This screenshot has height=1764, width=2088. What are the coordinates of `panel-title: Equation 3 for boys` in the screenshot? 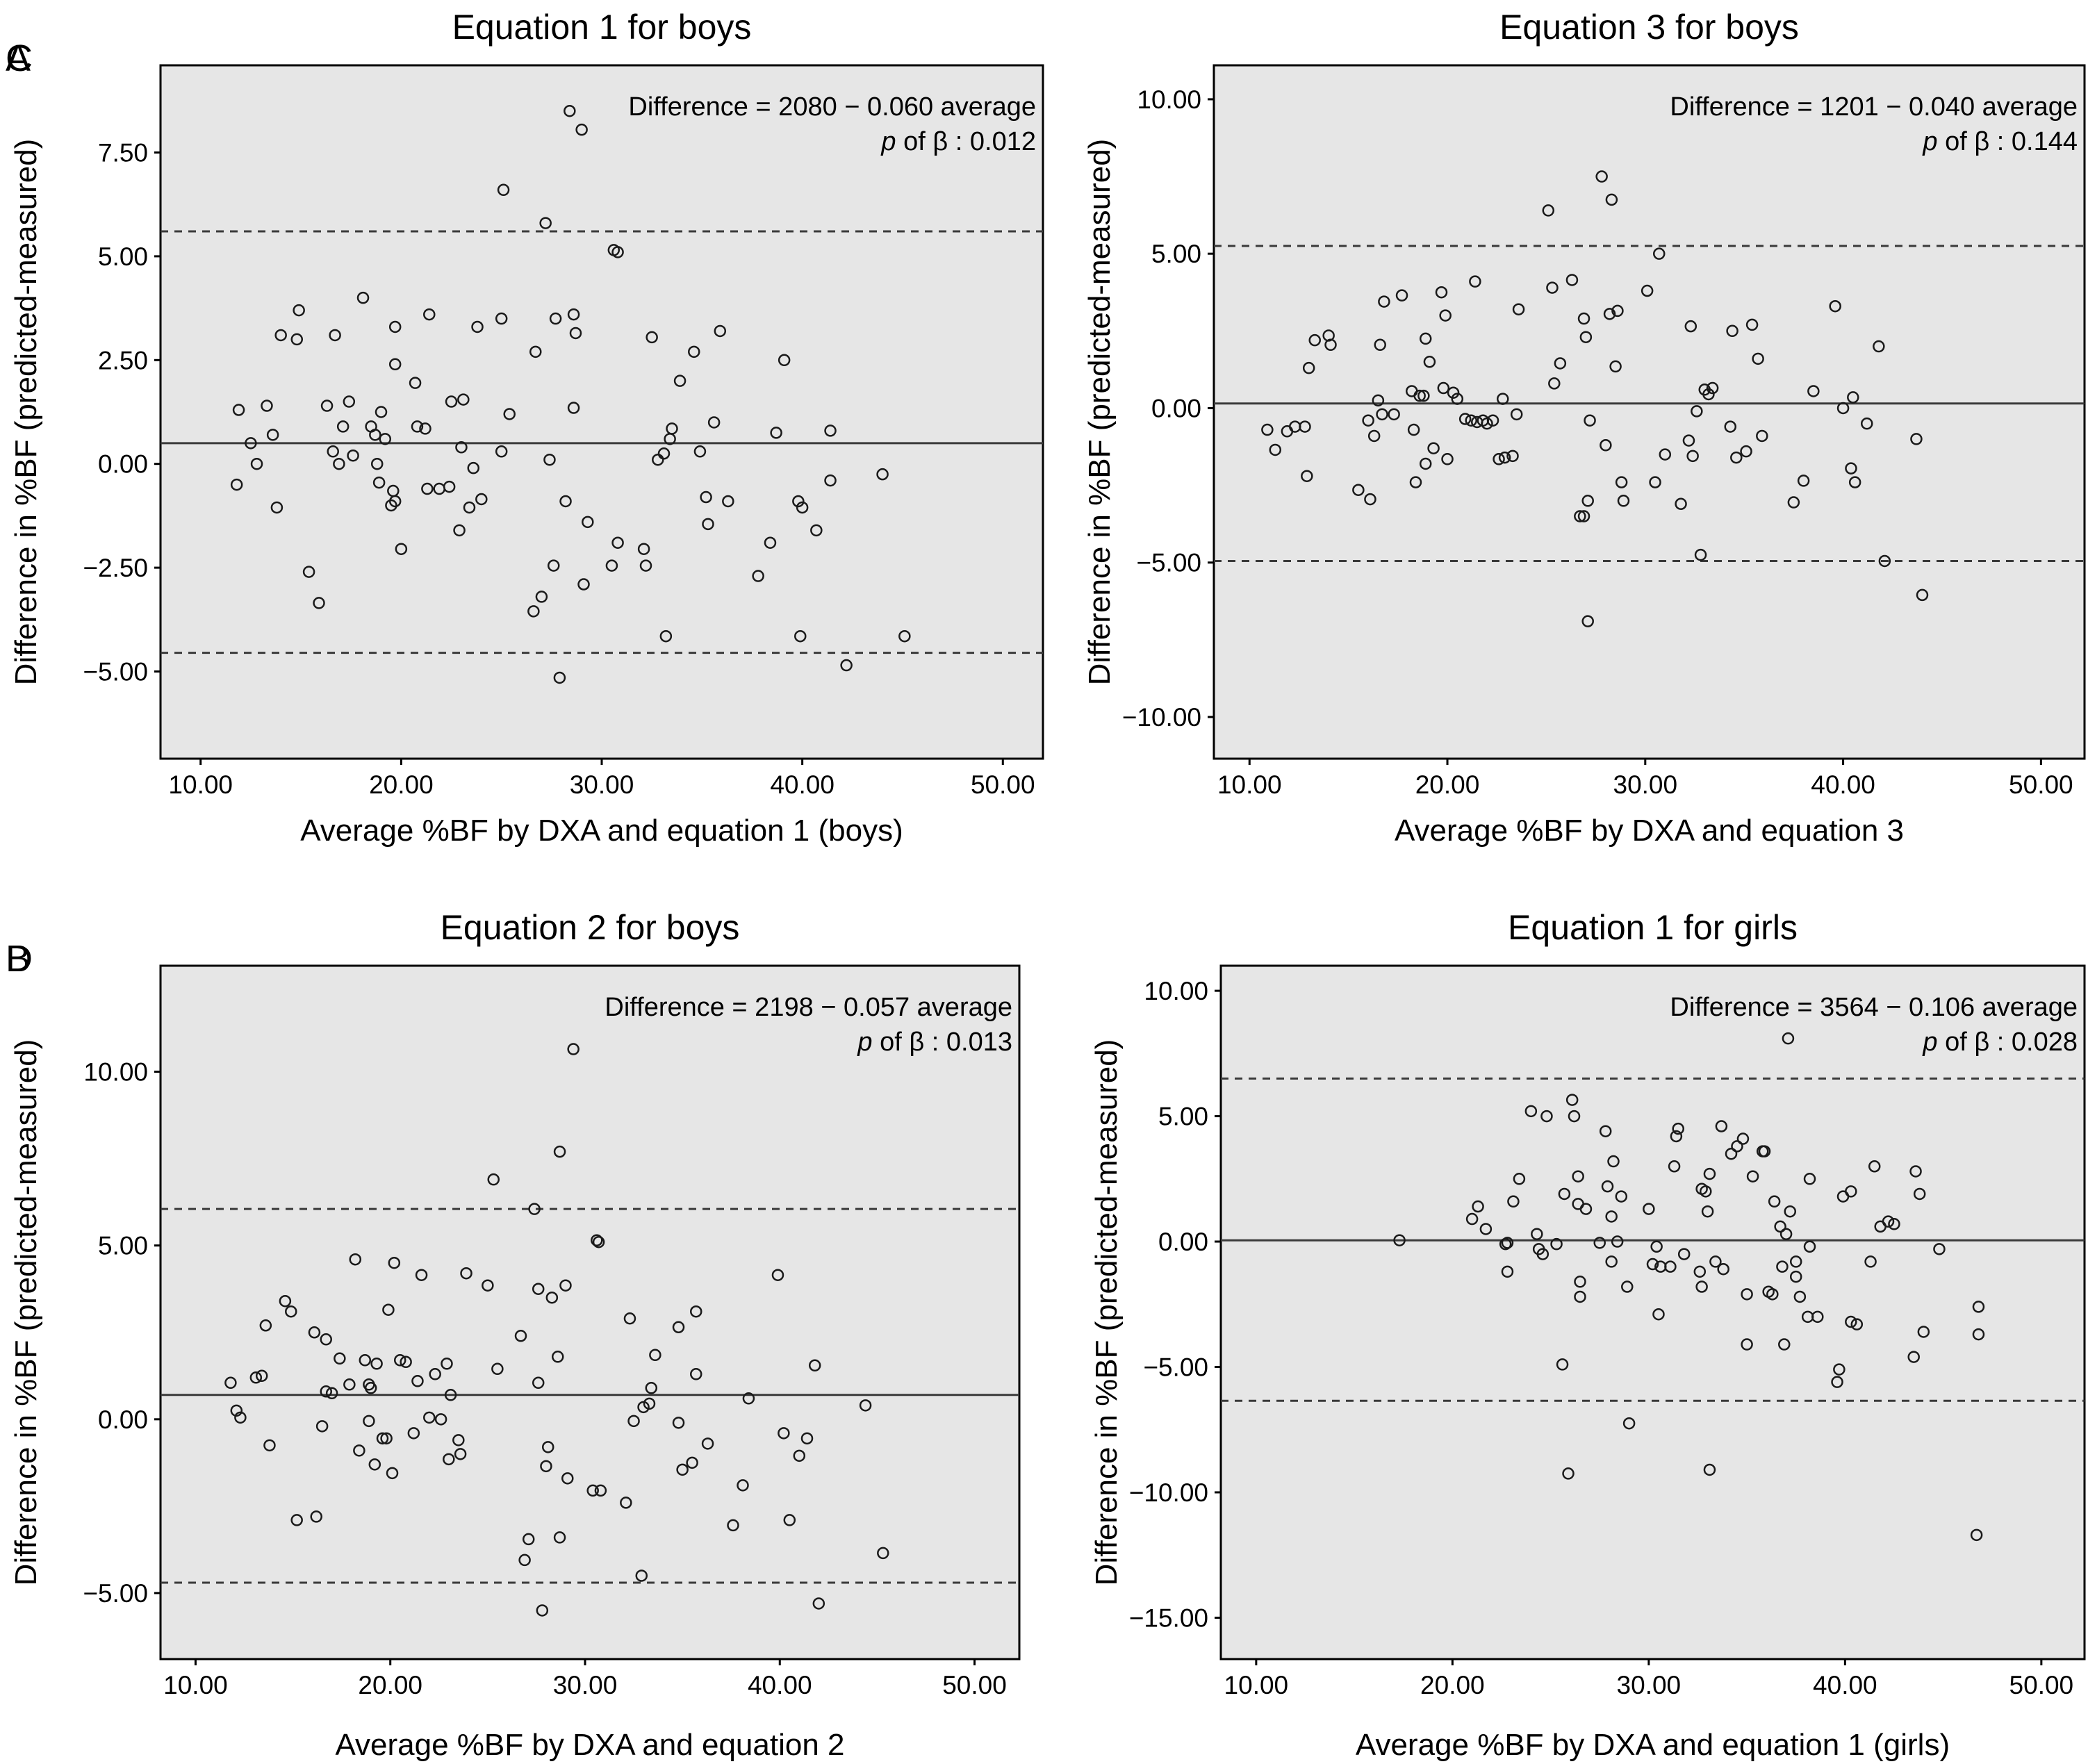 It's located at (1649, 28).